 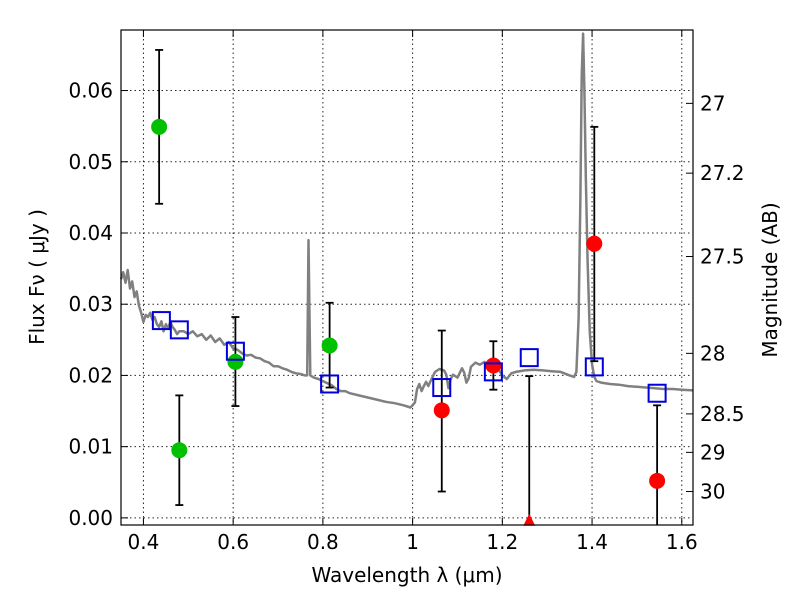 What do you see at coordinates (722, 173) in the screenshot?
I see `right-tick-label: 27.2` at bounding box center [722, 173].